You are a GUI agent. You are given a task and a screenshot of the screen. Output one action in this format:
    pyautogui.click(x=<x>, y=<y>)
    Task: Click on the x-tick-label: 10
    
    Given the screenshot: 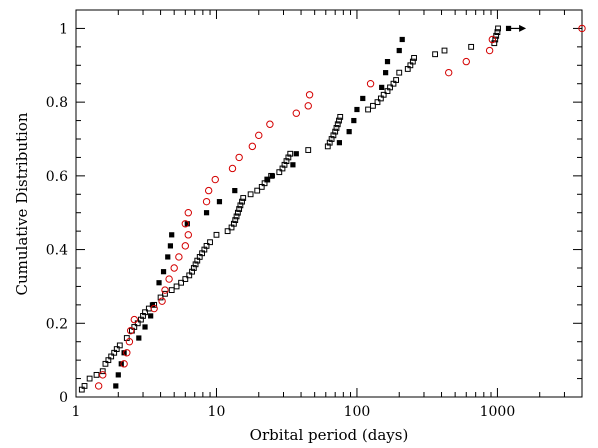 What is the action you would take?
    pyautogui.click(x=217, y=412)
    